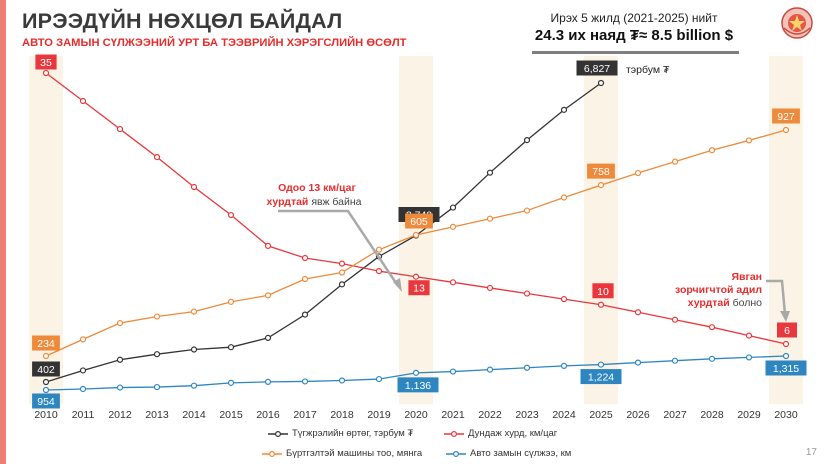 This screenshot has height=464, width=825. Describe the element at coordinates (379, 249) in the screenshot. I see `point-vehicles-2019` at that location.